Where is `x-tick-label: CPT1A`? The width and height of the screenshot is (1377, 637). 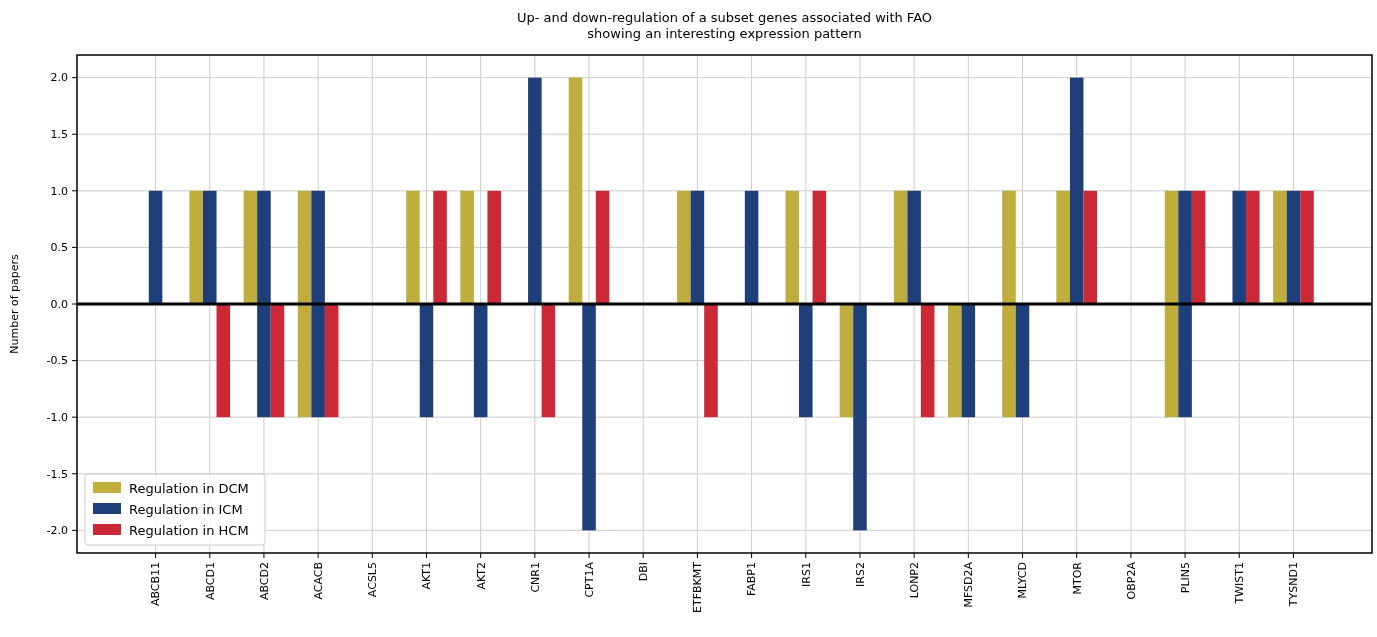
x-tick-label: CPT1A is located at coordinates (589, 579).